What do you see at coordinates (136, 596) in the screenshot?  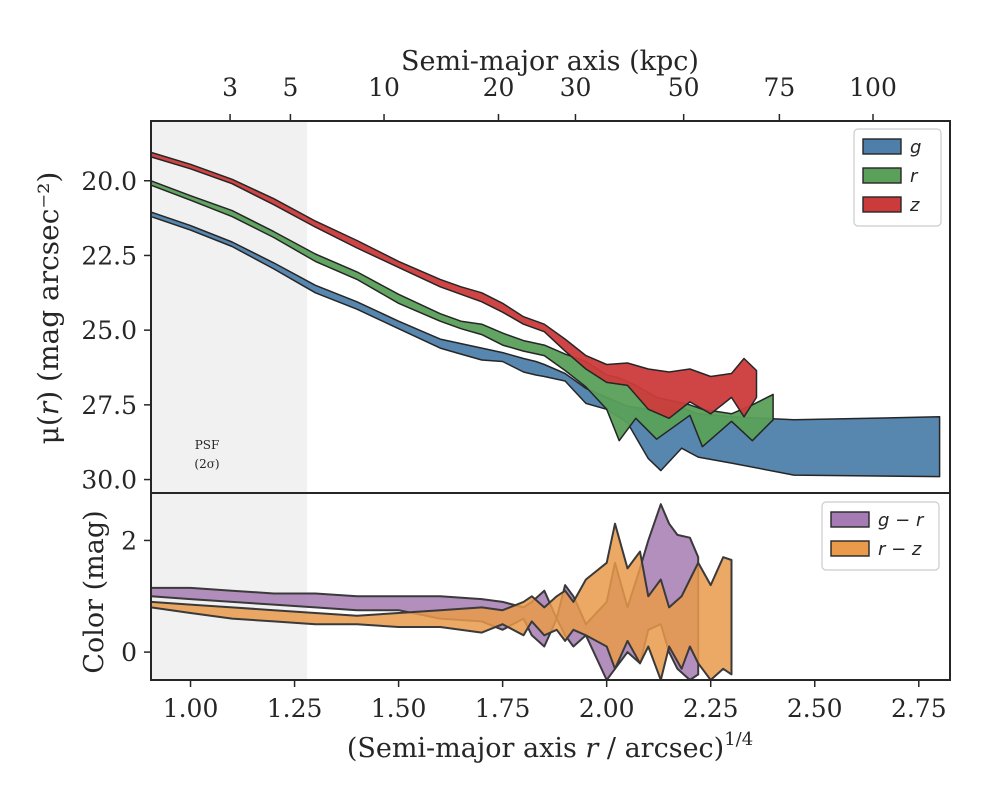 I see `bottom-y-ticks: 02` at bounding box center [136, 596].